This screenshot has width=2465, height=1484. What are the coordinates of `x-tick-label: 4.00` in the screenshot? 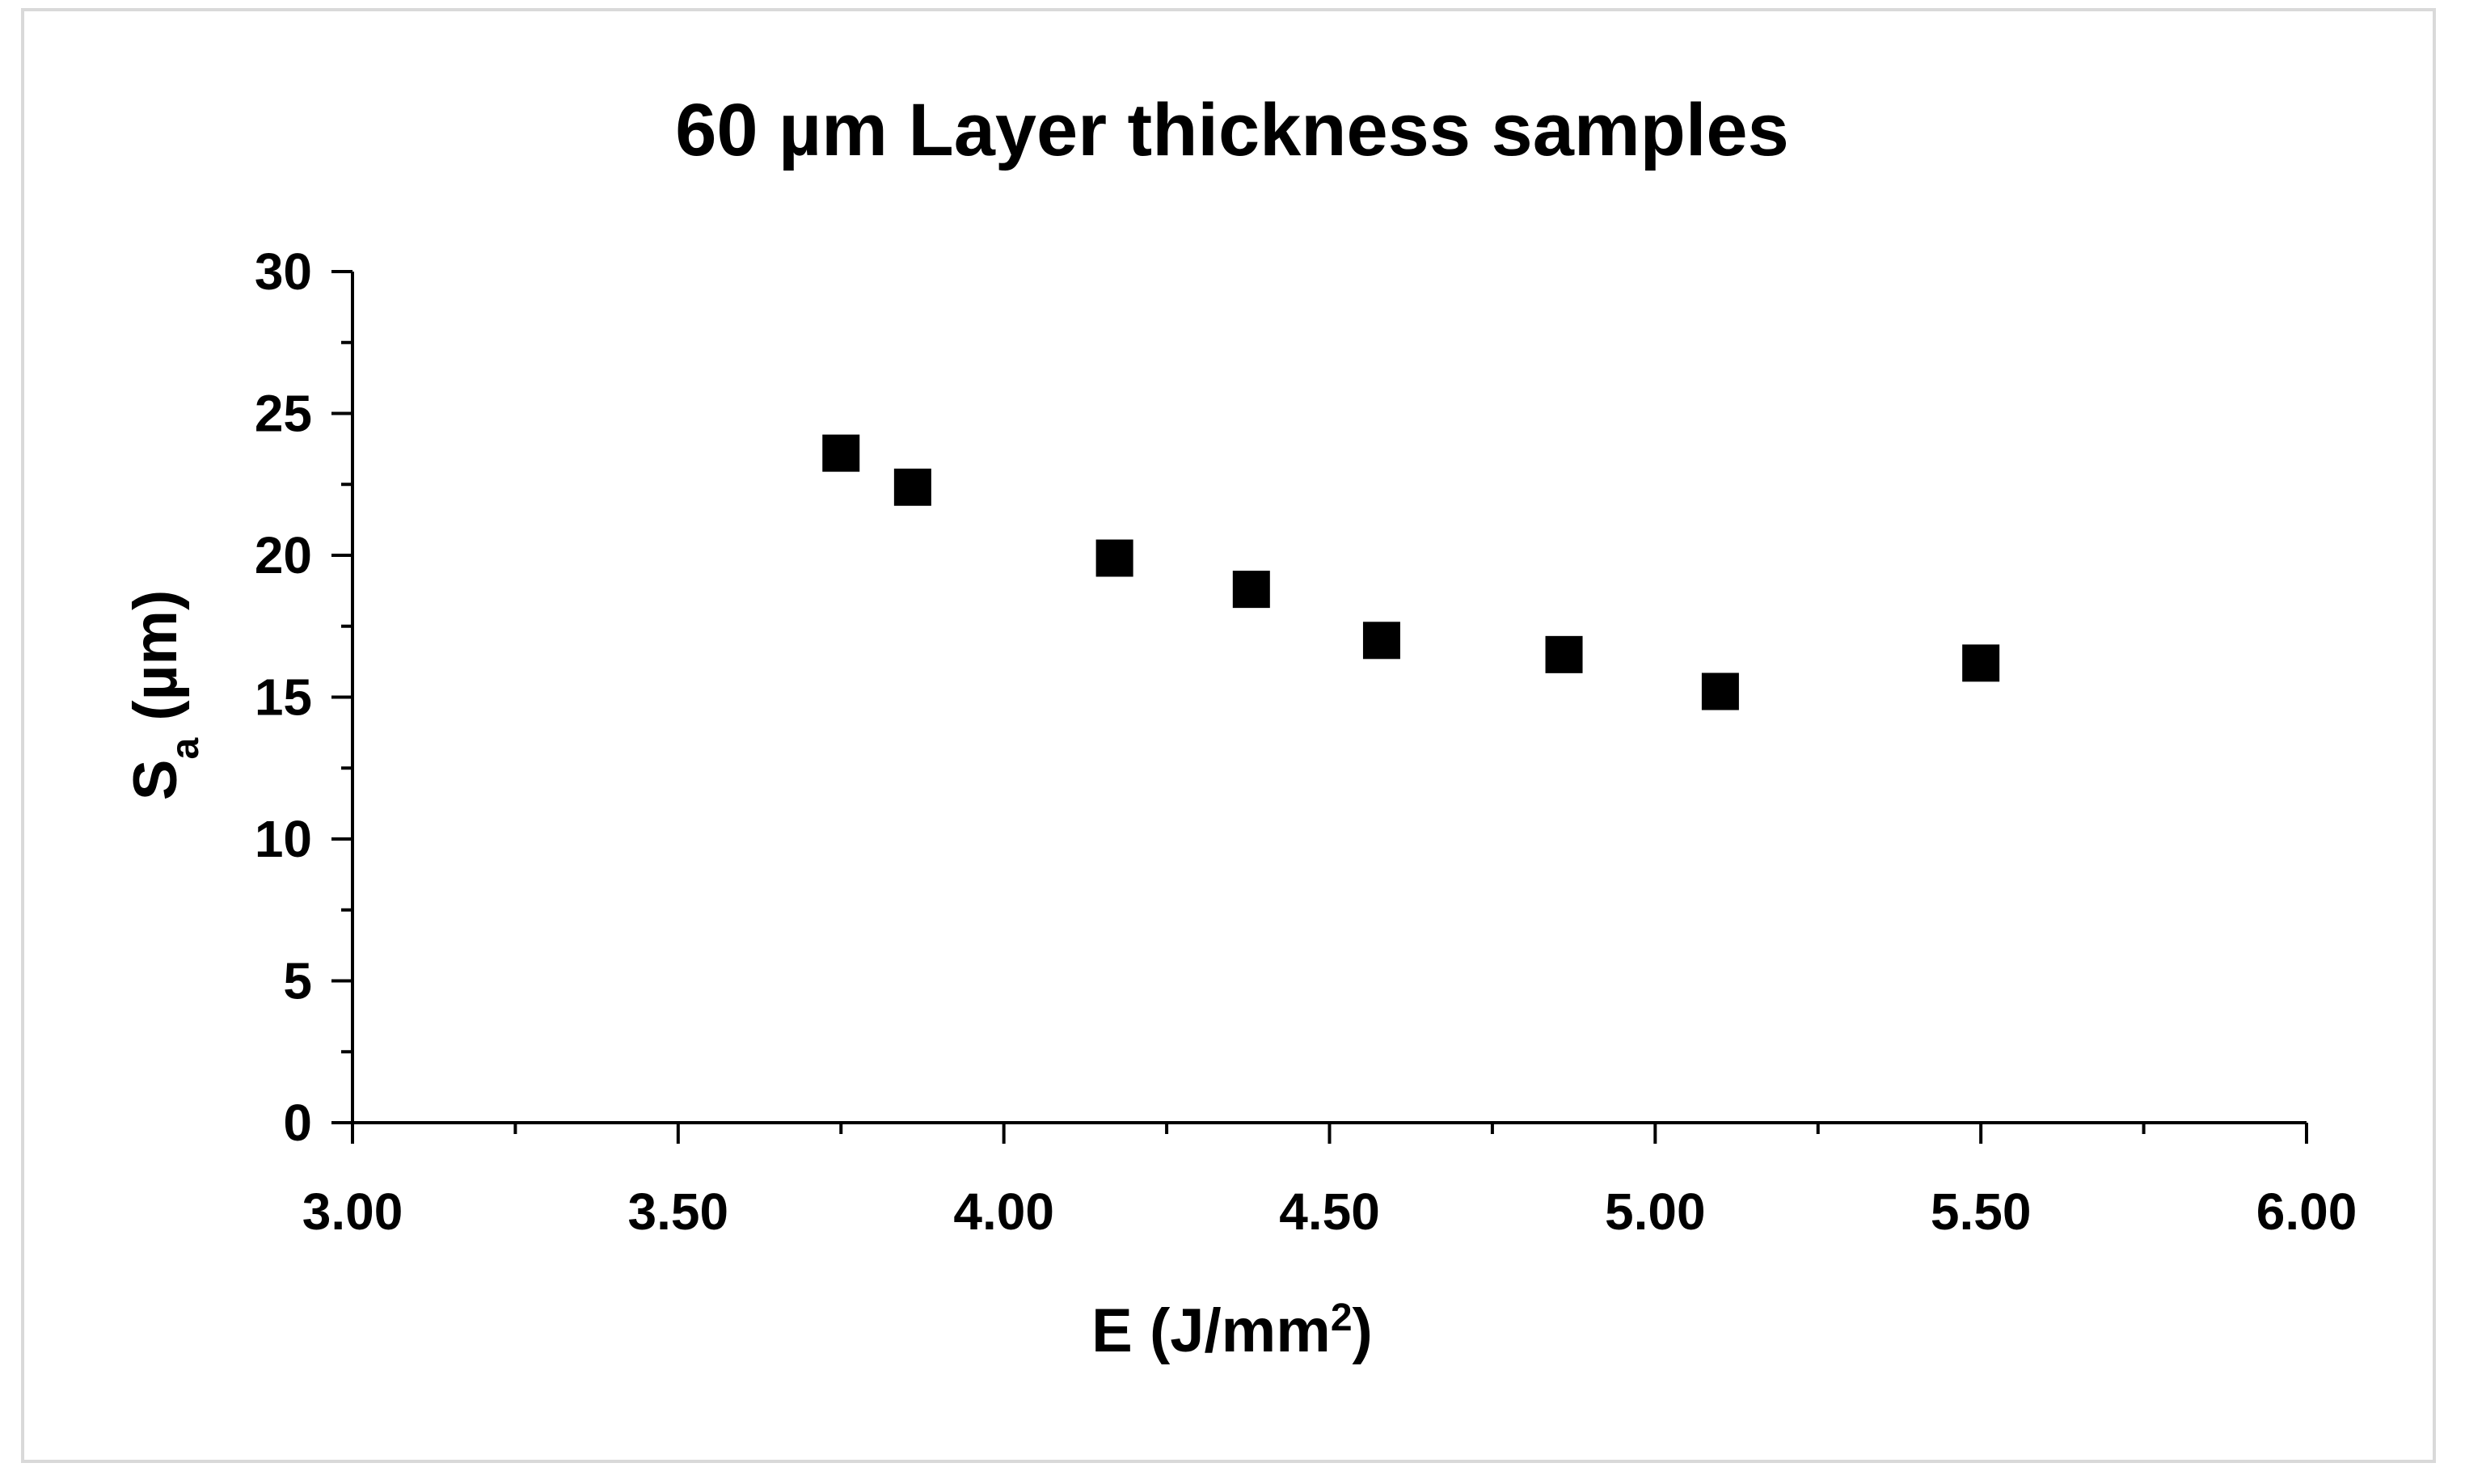 It's located at (1003, 1212).